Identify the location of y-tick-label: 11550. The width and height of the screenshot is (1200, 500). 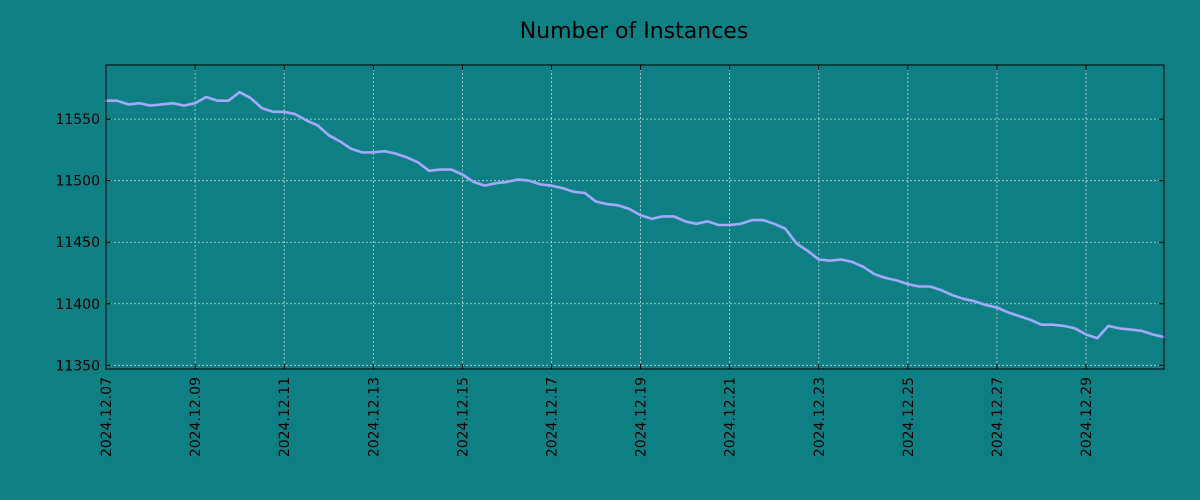
(77, 120).